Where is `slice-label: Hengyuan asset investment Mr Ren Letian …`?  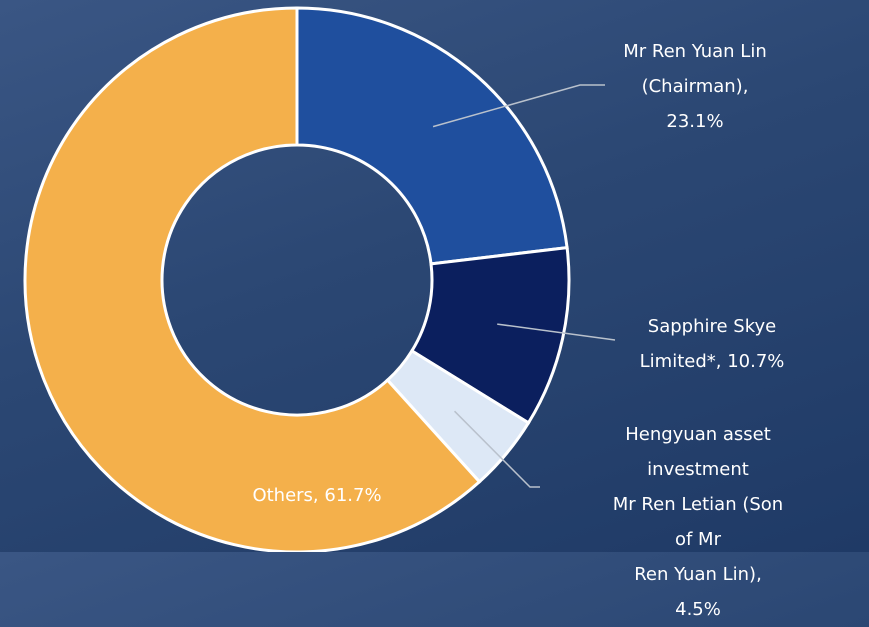
slice-label: Hengyuan asset investment Mr Ren Letian … is located at coordinates (698, 522).